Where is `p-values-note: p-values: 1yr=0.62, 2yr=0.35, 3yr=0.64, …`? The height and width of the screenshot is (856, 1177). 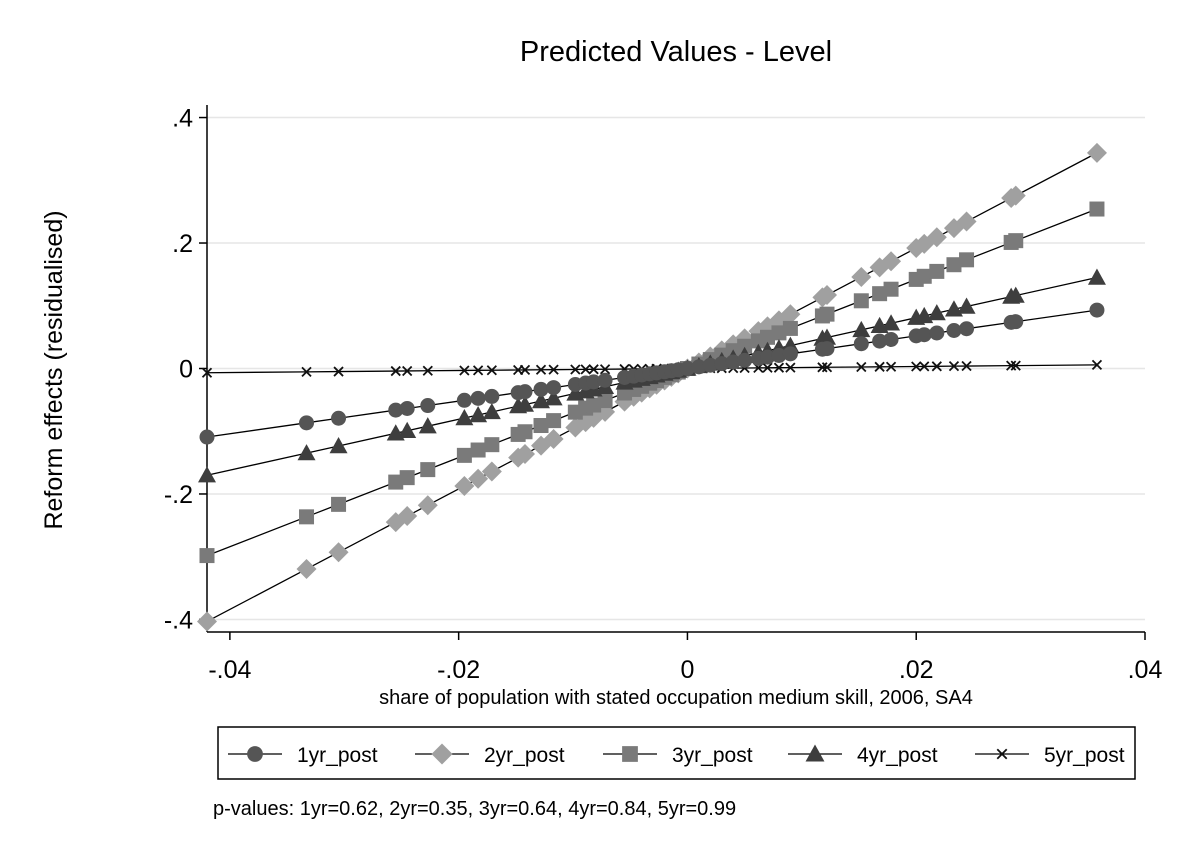 p-values-note: p-values: 1yr=0.62, 2yr=0.35, 3yr=0.64, … is located at coordinates (474, 809).